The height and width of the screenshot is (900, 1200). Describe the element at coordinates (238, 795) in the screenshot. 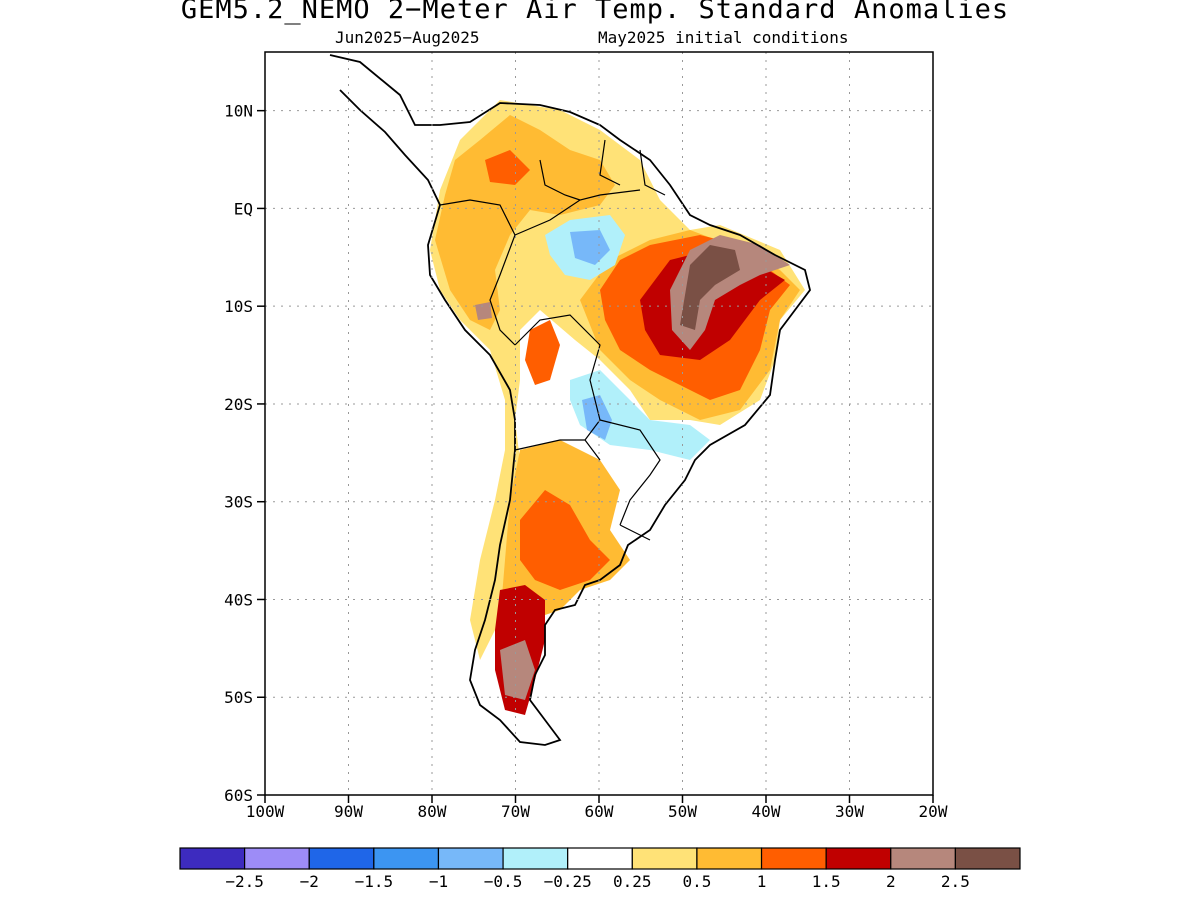

I see `lat-label: 60S` at that location.